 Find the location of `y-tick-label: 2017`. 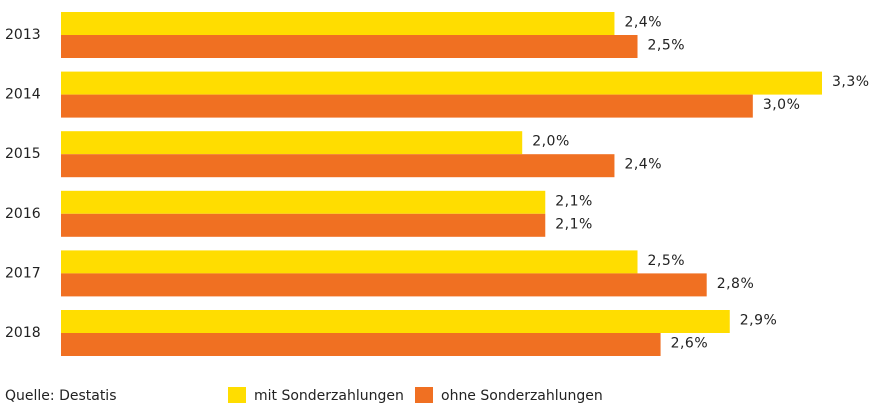

y-tick-label: 2017 is located at coordinates (23, 273).